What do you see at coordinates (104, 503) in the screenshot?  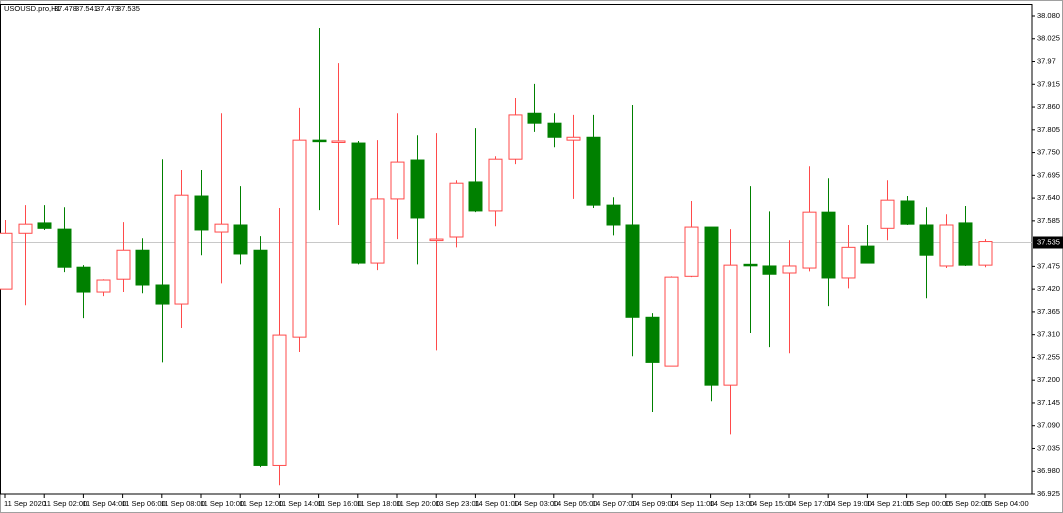 I see `x-tick-label: 11 Sep 04:00` at bounding box center [104, 503].